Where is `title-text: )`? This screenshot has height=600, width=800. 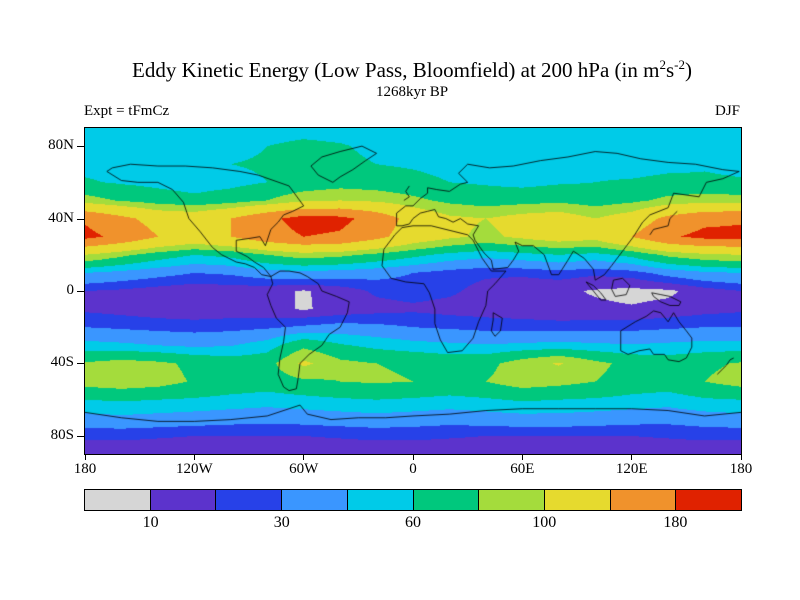
title-text: ) is located at coordinates (688, 70).